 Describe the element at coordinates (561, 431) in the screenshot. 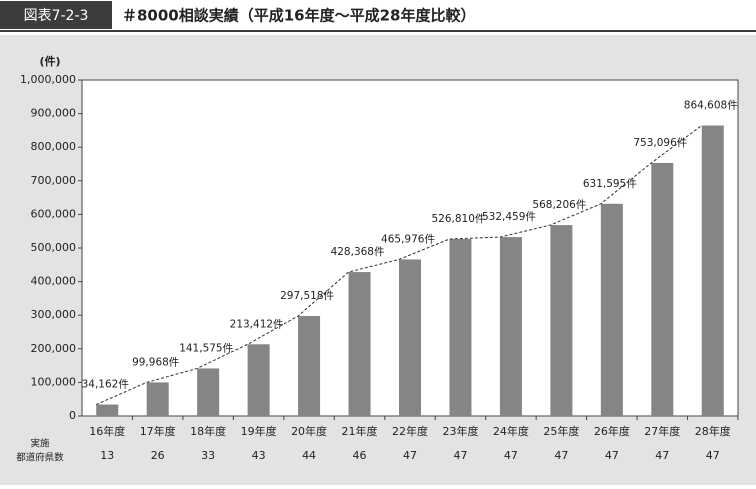

I see `x-tick-label: 25年度` at that location.